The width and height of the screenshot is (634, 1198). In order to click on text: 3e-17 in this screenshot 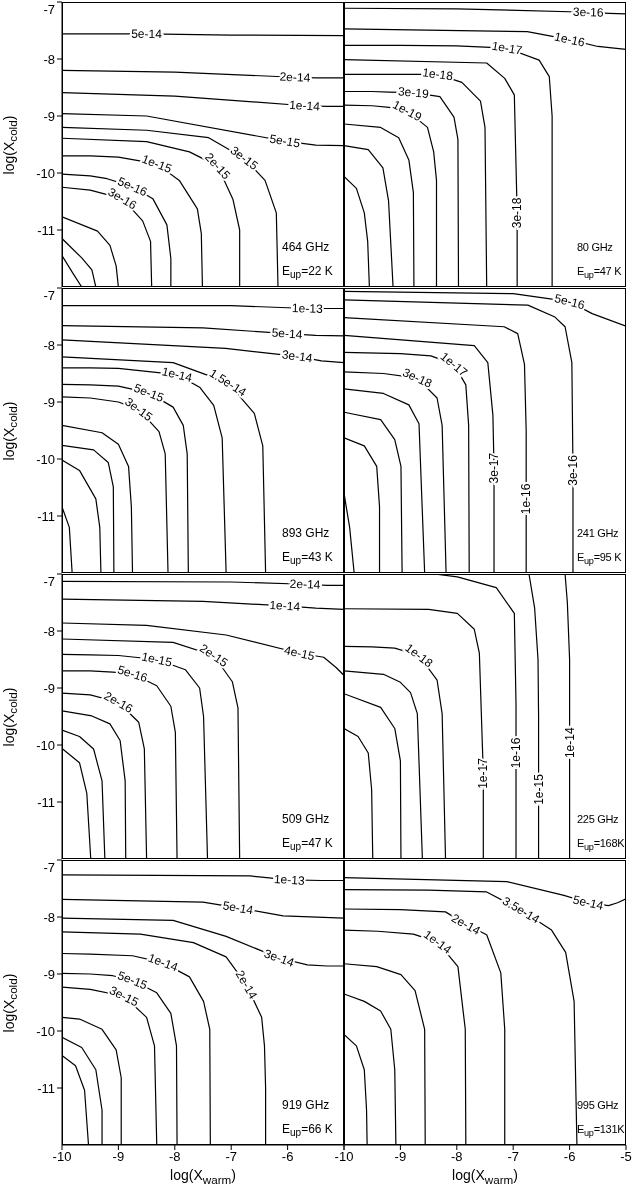, I will do `click(494, 468)`.